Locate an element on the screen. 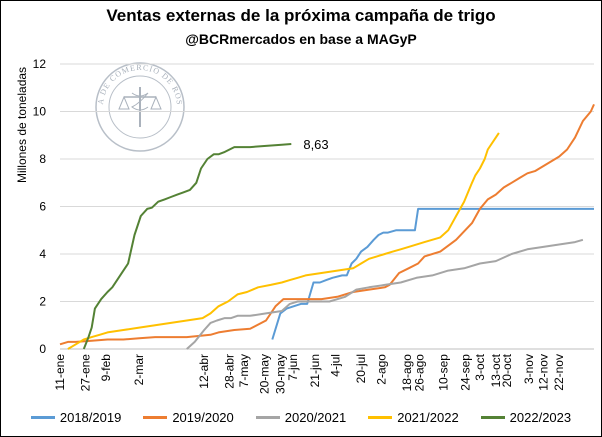 The height and width of the screenshot is (437, 602). annotation-last-value: 8,63 is located at coordinates (315, 144).